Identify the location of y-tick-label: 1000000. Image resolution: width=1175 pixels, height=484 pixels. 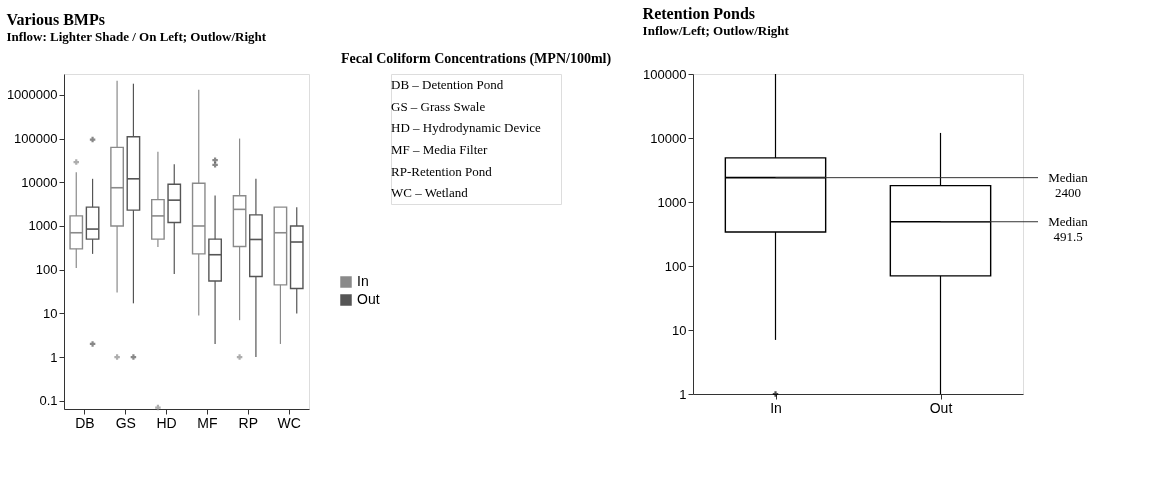
(32, 95).